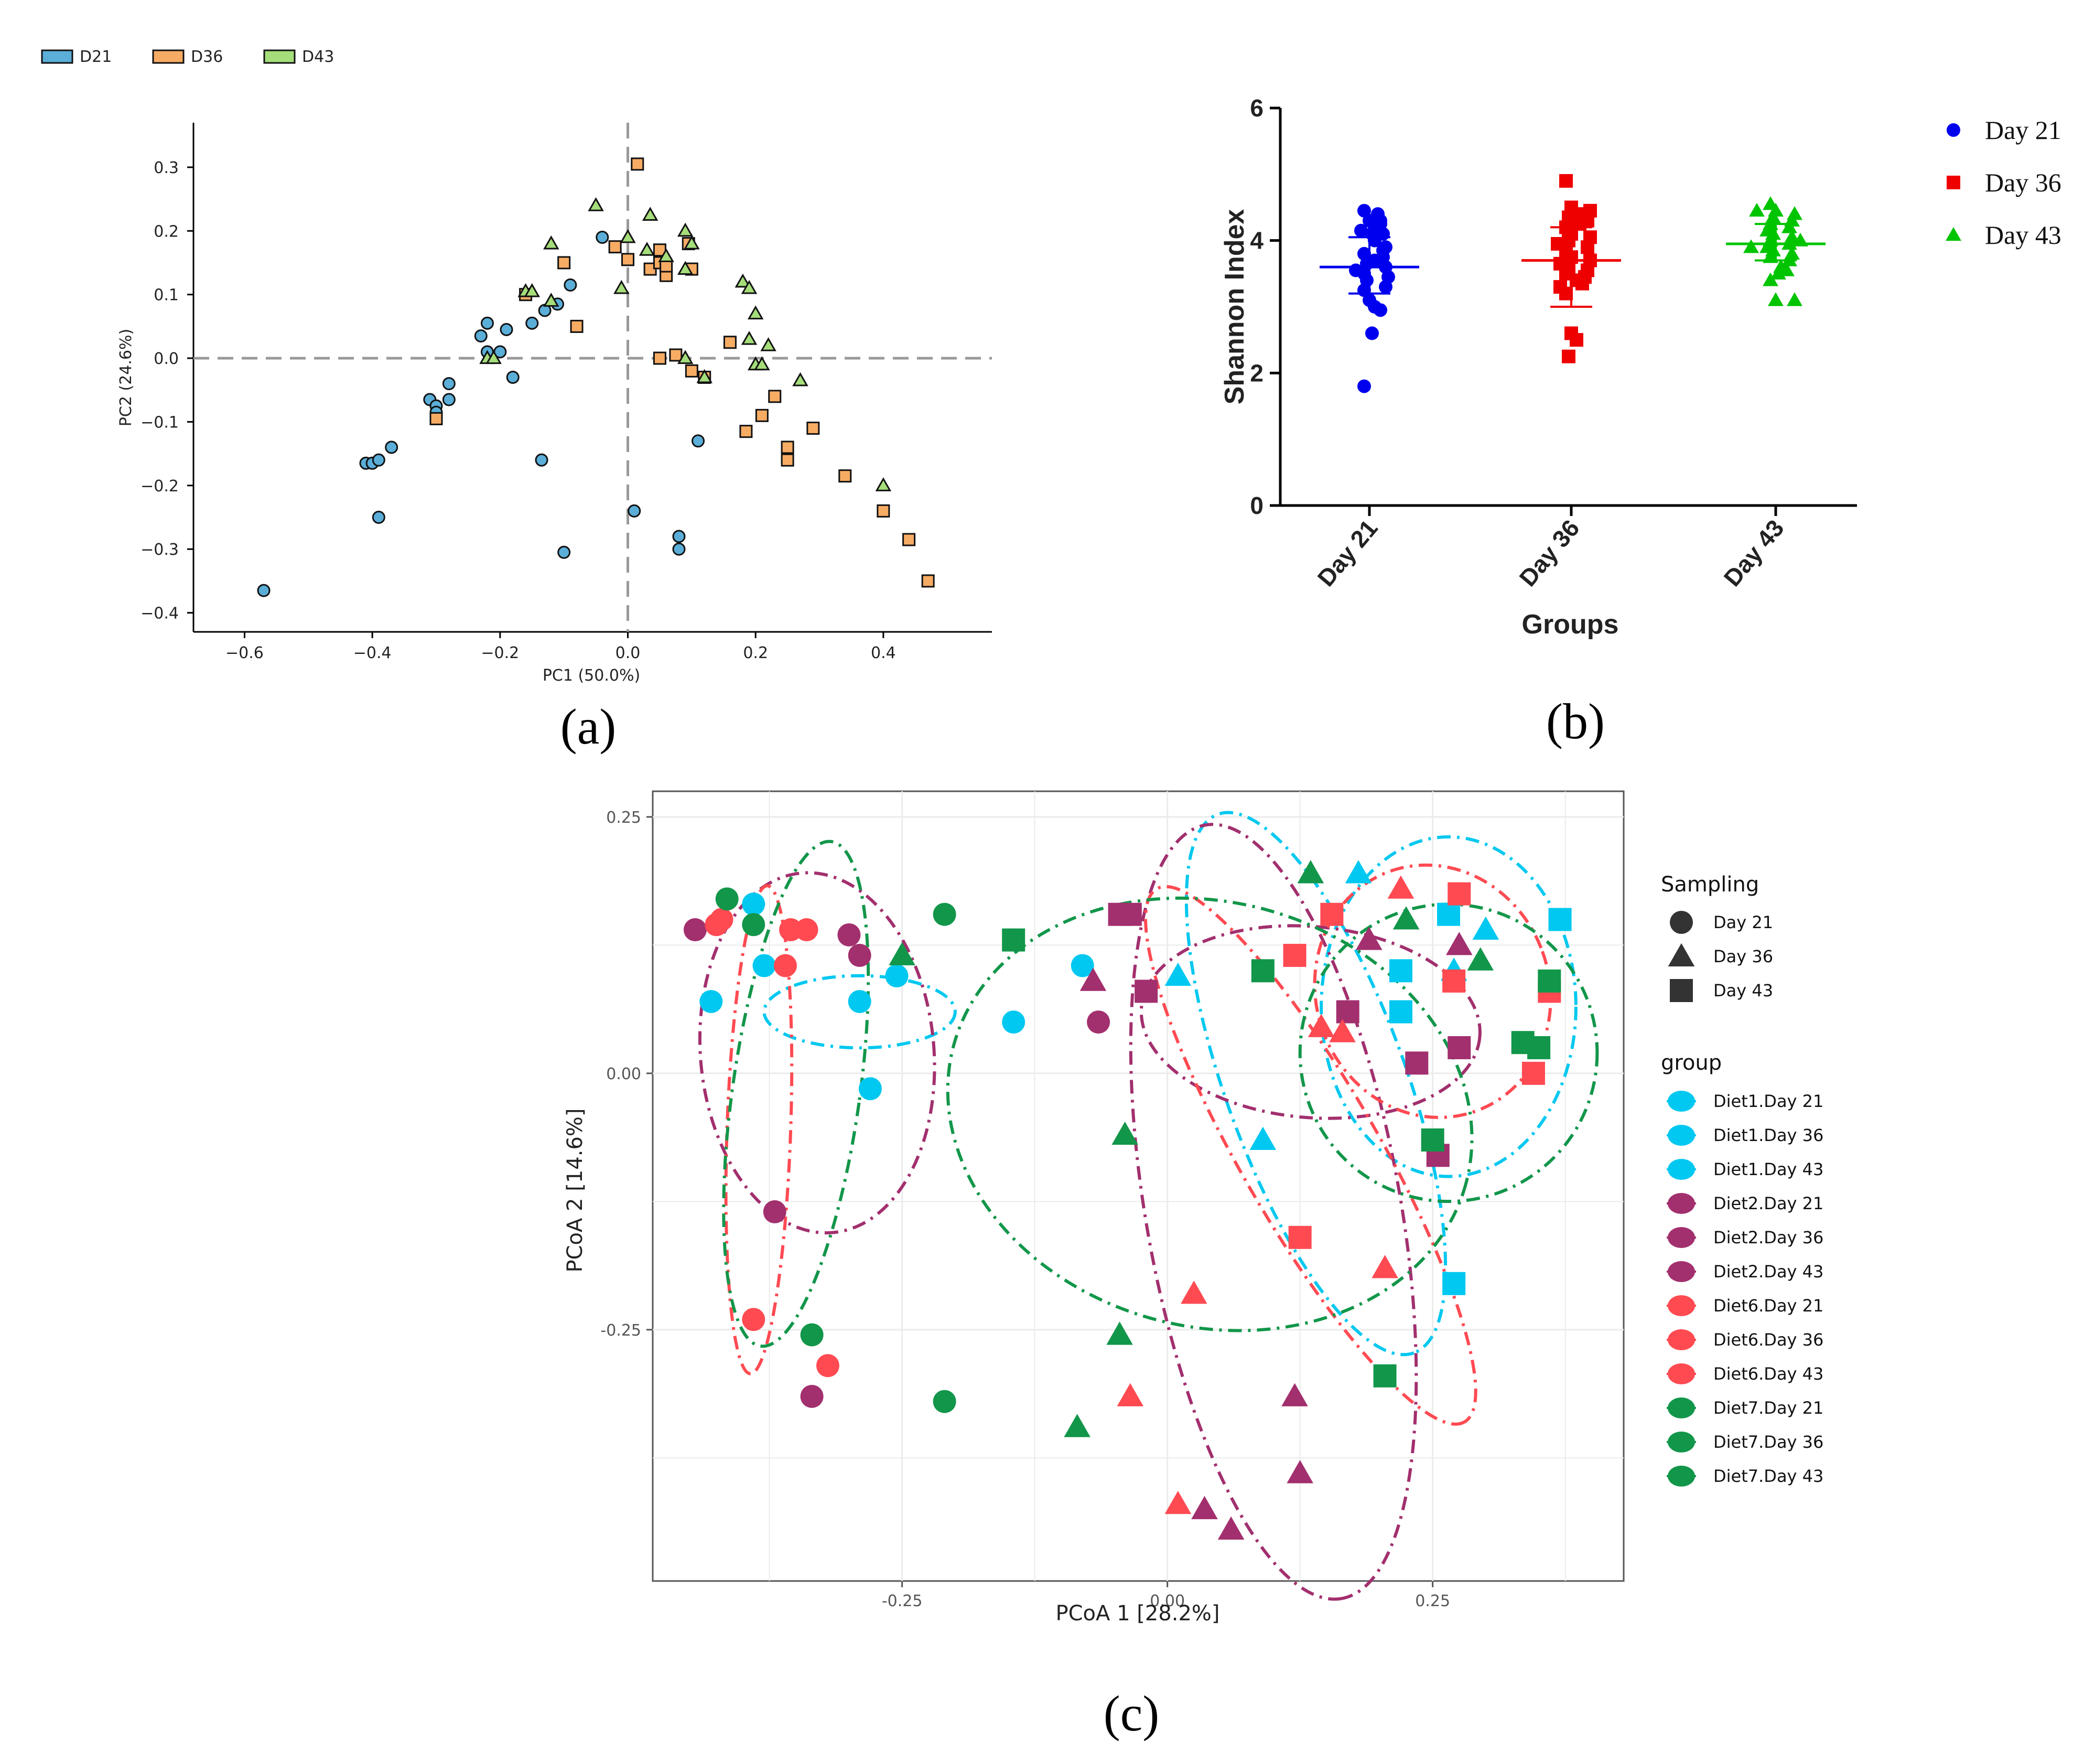 The width and height of the screenshot is (2084, 1764). Describe the element at coordinates (207, 57) in the screenshot. I see `panel-a-legend-label: D36` at that location.